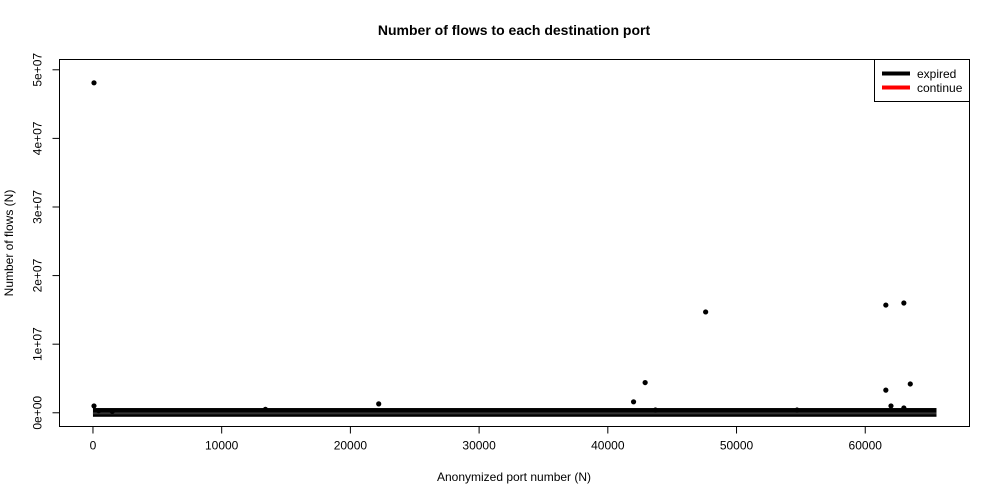  I want to click on x-tick-label: 40000, so click(608, 446).